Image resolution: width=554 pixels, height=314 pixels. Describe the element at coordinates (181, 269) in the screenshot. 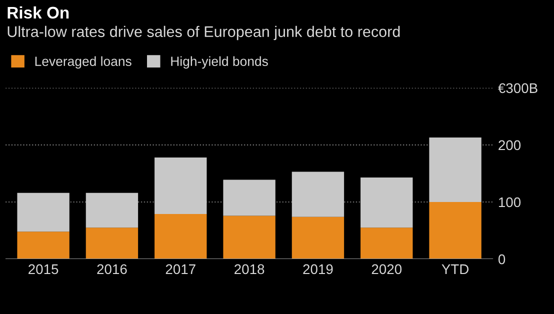

I see `x-tick-label: 2017` at that location.